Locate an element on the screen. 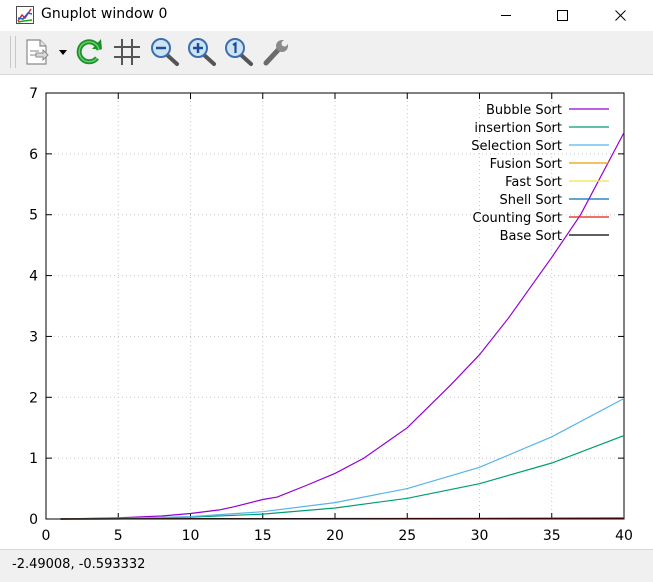 This screenshot has width=653, height=582. x-tick-label: 20 is located at coordinates (335, 536).